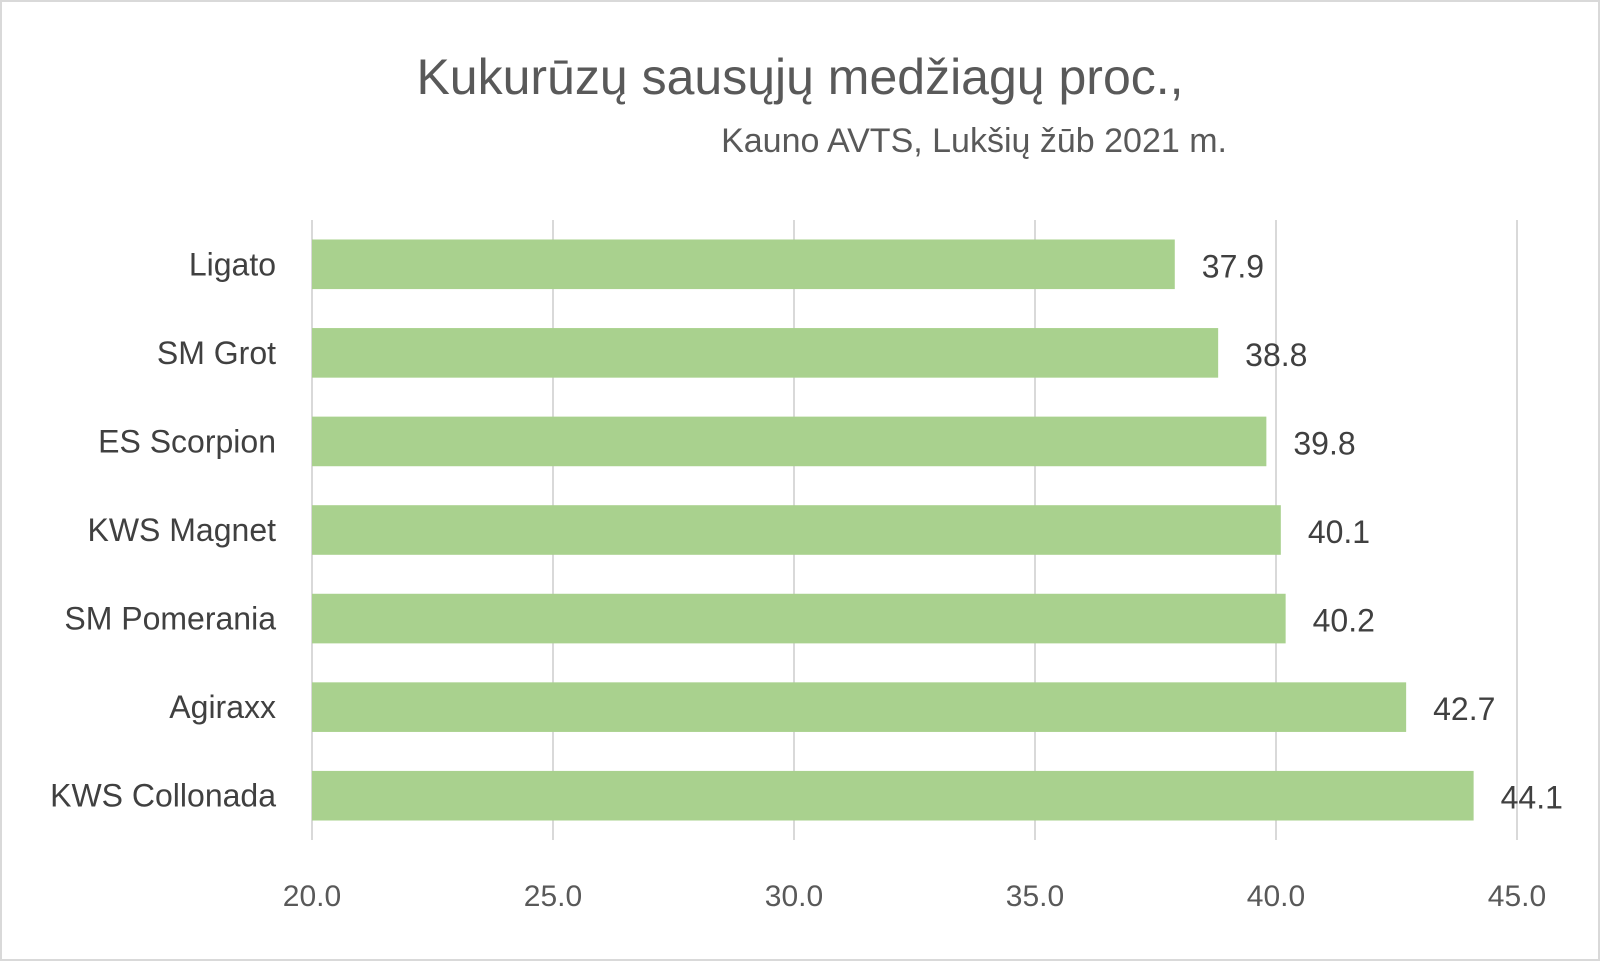 Image resolution: width=1600 pixels, height=964 pixels. What do you see at coordinates (553, 896) in the screenshot?
I see `x-tick-label: 25.0` at bounding box center [553, 896].